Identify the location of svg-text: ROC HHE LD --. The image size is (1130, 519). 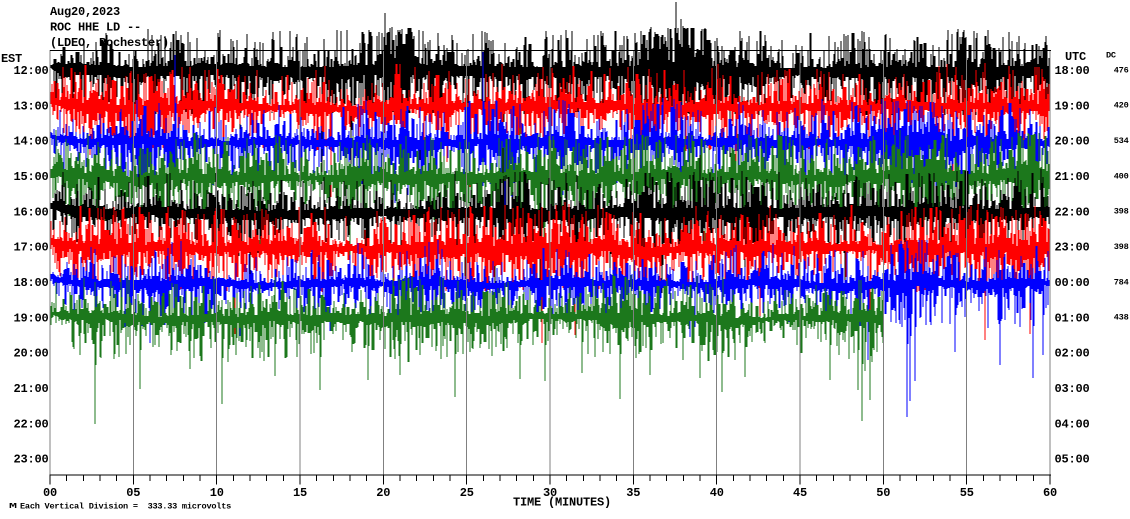
(95, 28).